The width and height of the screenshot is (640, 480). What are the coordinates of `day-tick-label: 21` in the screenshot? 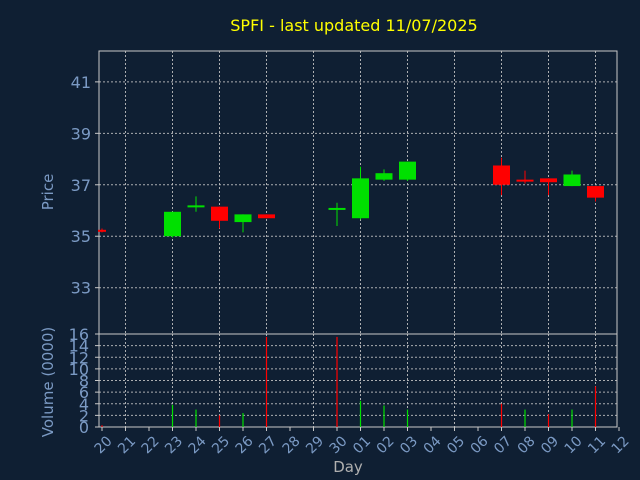 It's located at (127, 445).